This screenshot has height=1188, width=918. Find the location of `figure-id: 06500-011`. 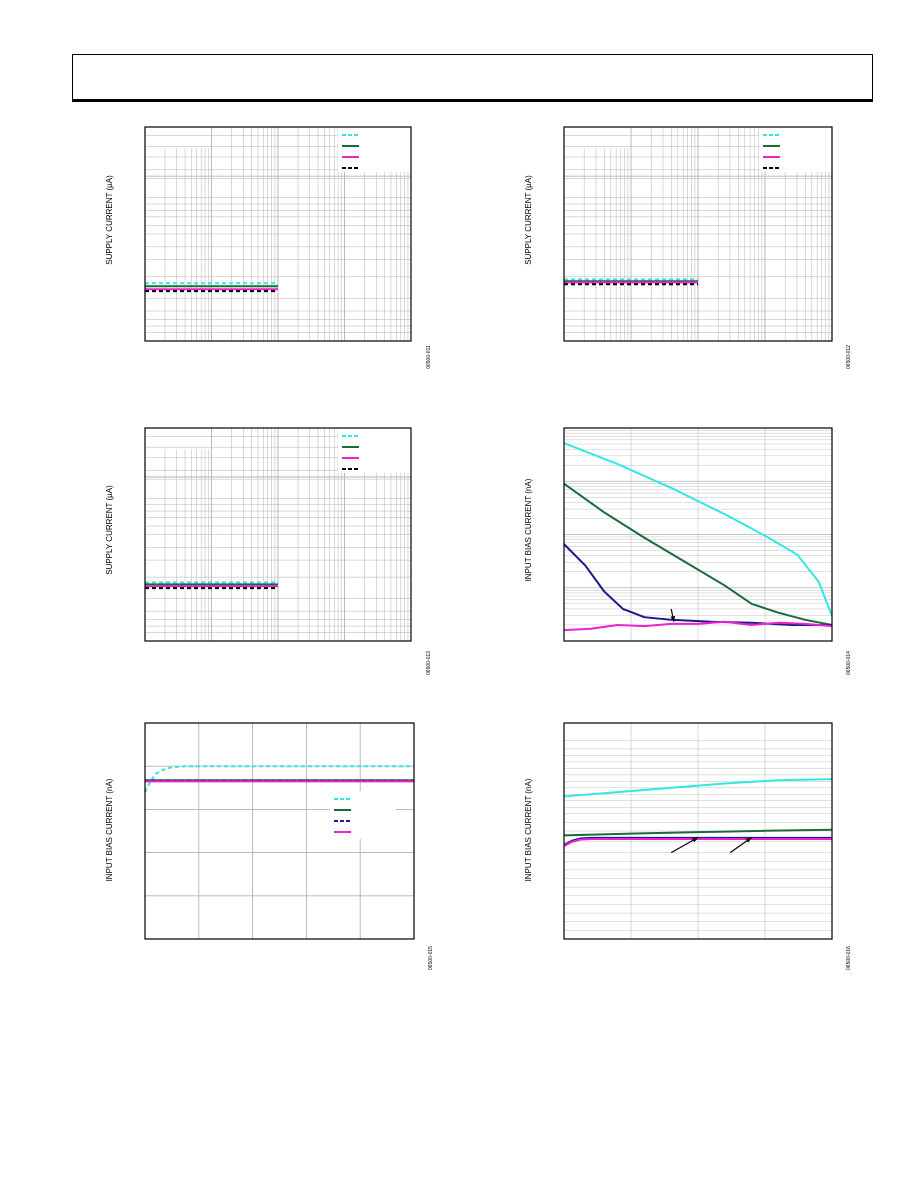

figure-id: 06500-011 is located at coordinates (429, 357).